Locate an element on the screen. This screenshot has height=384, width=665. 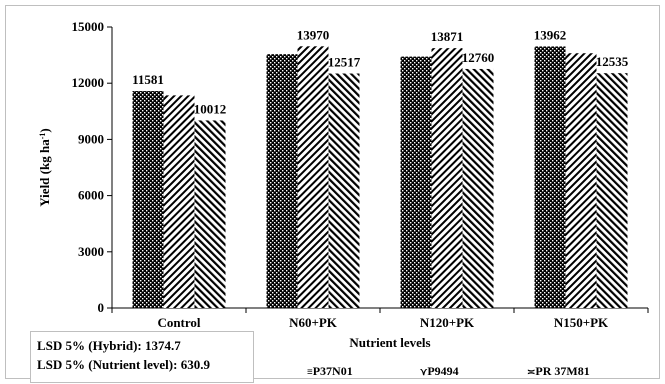
y-tick-label: 9000 is located at coordinates (91, 138).